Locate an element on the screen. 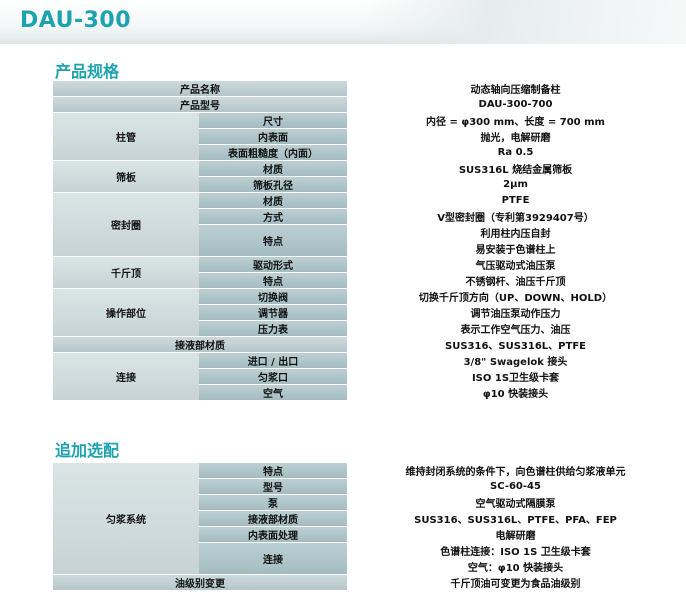  table-row: 接液部材质 SUS316、SUS316L、PTFE is located at coordinates (368, 344).